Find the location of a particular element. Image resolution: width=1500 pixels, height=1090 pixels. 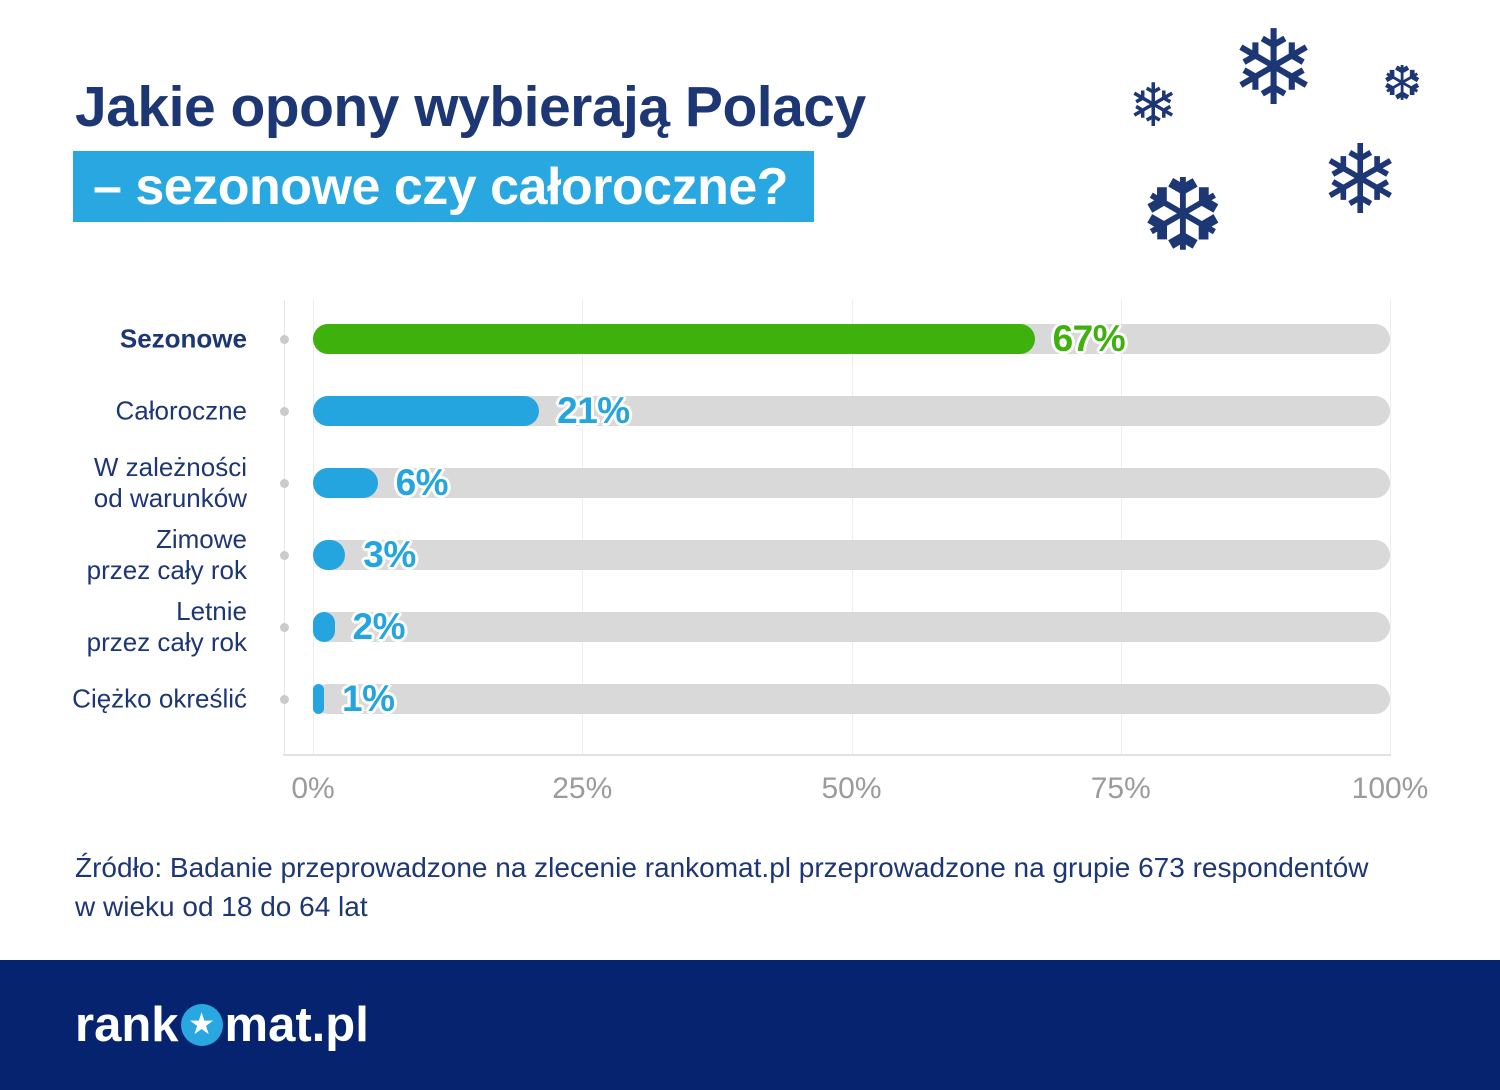

logo-text-prefix: rank is located at coordinates (127, 1025).